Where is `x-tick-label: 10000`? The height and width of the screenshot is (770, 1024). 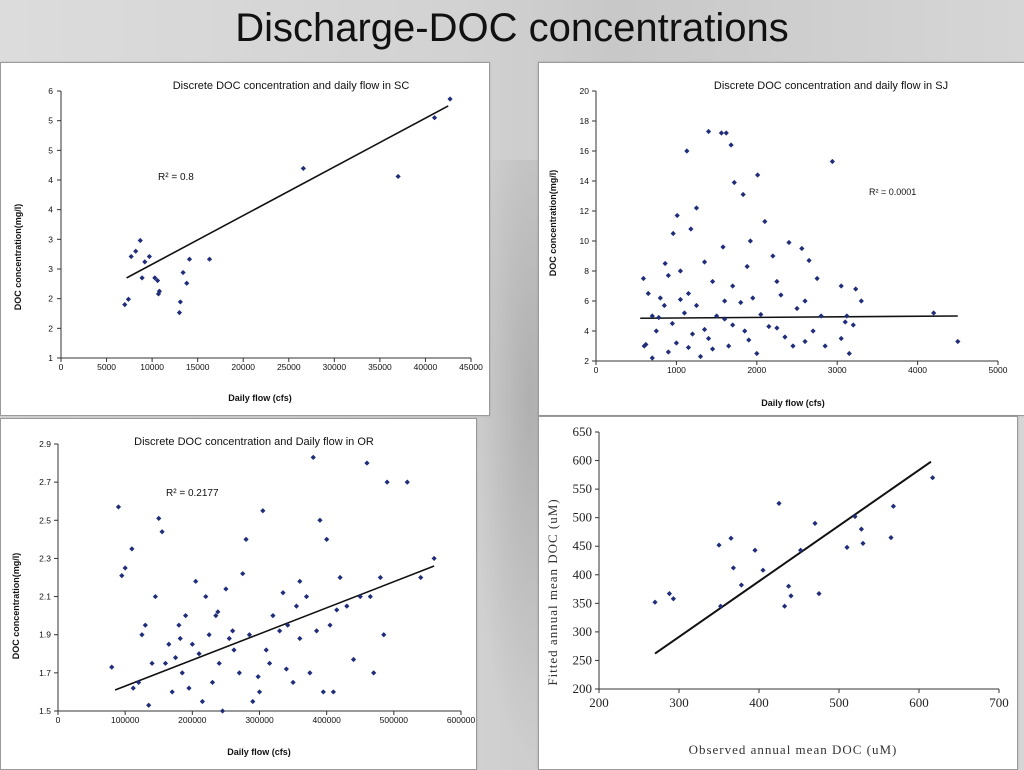
x-tick-label: 10000 is located at coordinates (152, 367).